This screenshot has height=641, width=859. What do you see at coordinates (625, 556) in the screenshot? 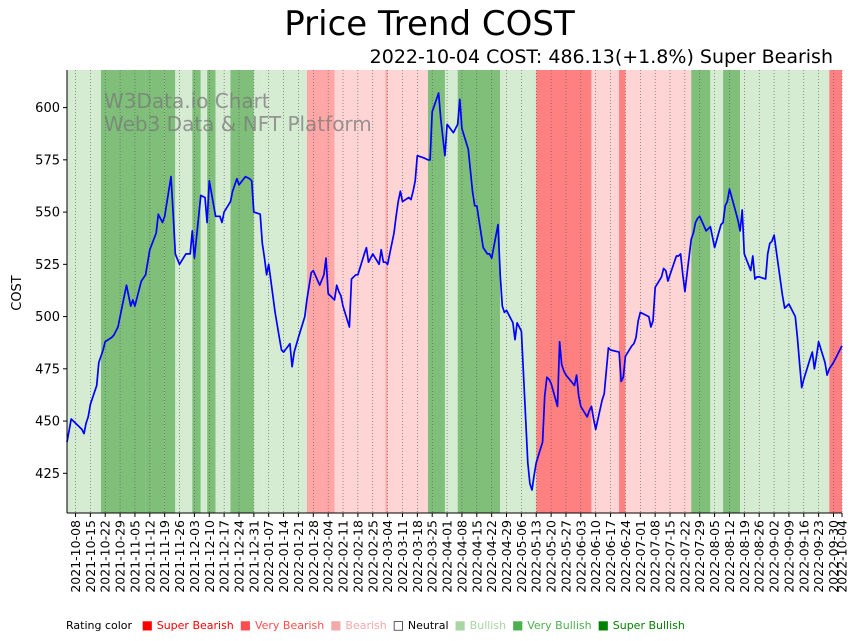
I see `x-tick-label: 2022-06-24` at bounding box center [625, 556].